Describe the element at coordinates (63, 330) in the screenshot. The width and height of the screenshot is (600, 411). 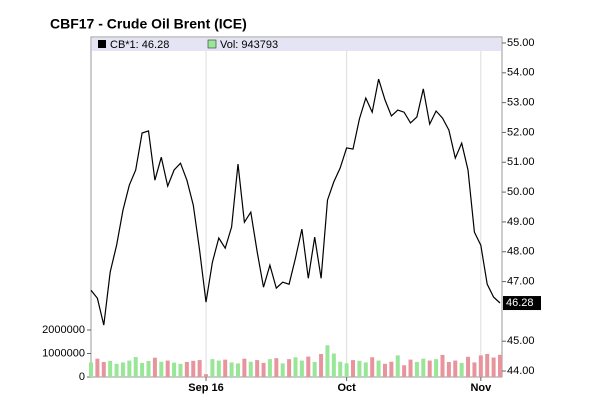
I see `y2-tick-label: 2000000` at that location.